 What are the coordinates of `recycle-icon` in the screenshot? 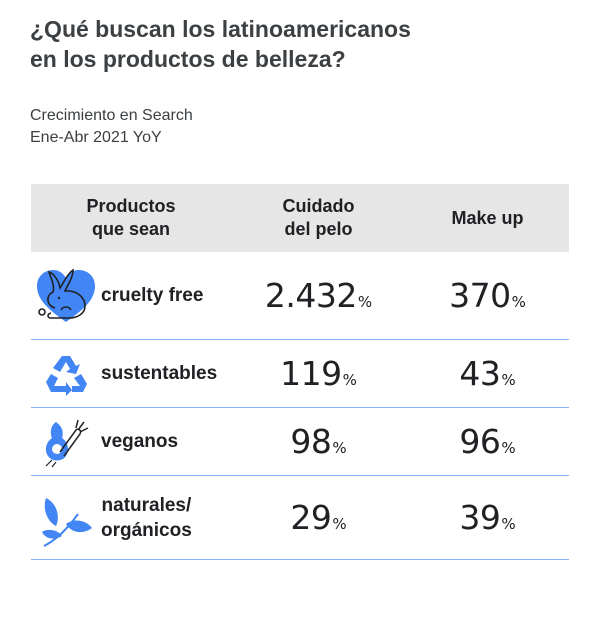 It's located at (66, 374).